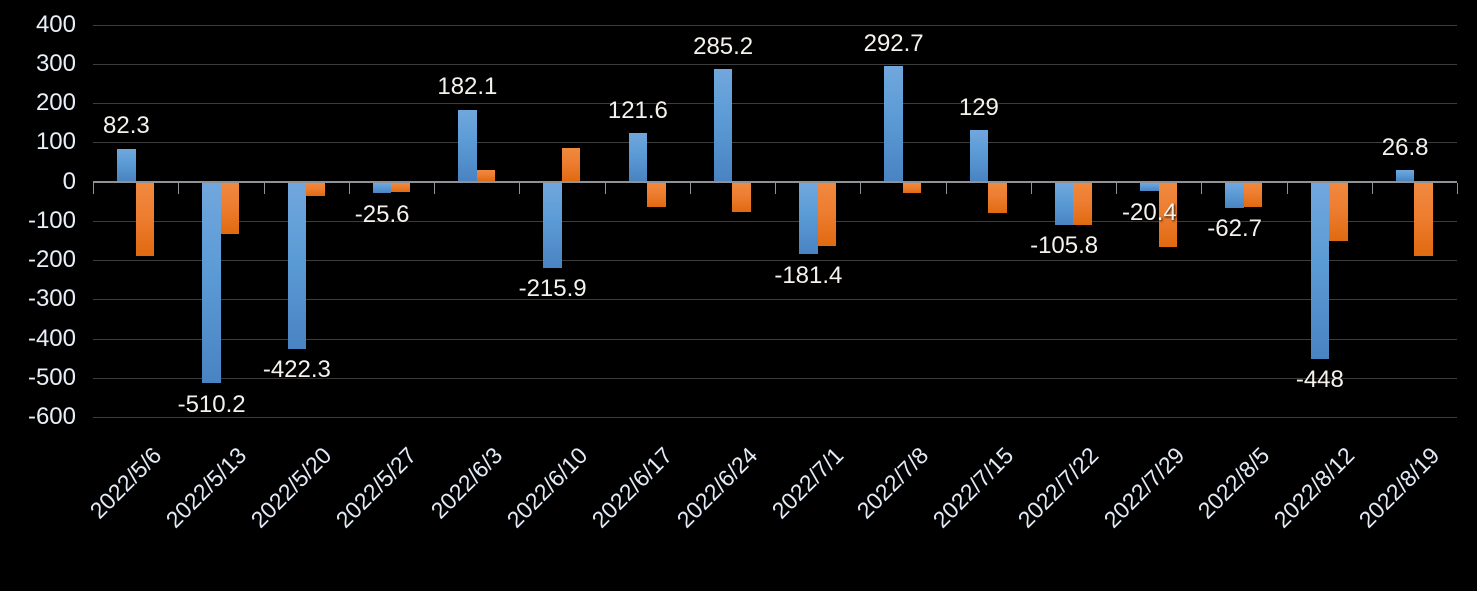 The width and height of the screenshot is (1477, 591). I want to click on gridline--300, so click(775, 300).